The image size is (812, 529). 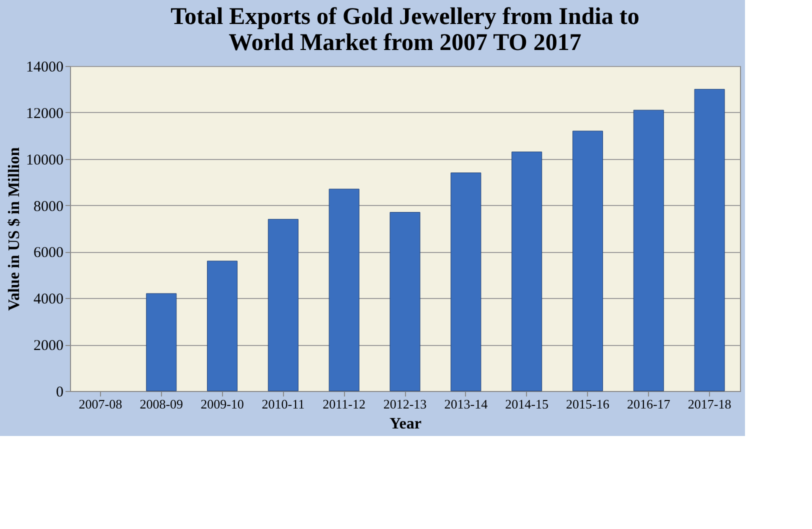 What do you see at coordinates (49, 206) in the screenshot?
I see `y-tick-label: 8000` at bounding box center [49, 206].